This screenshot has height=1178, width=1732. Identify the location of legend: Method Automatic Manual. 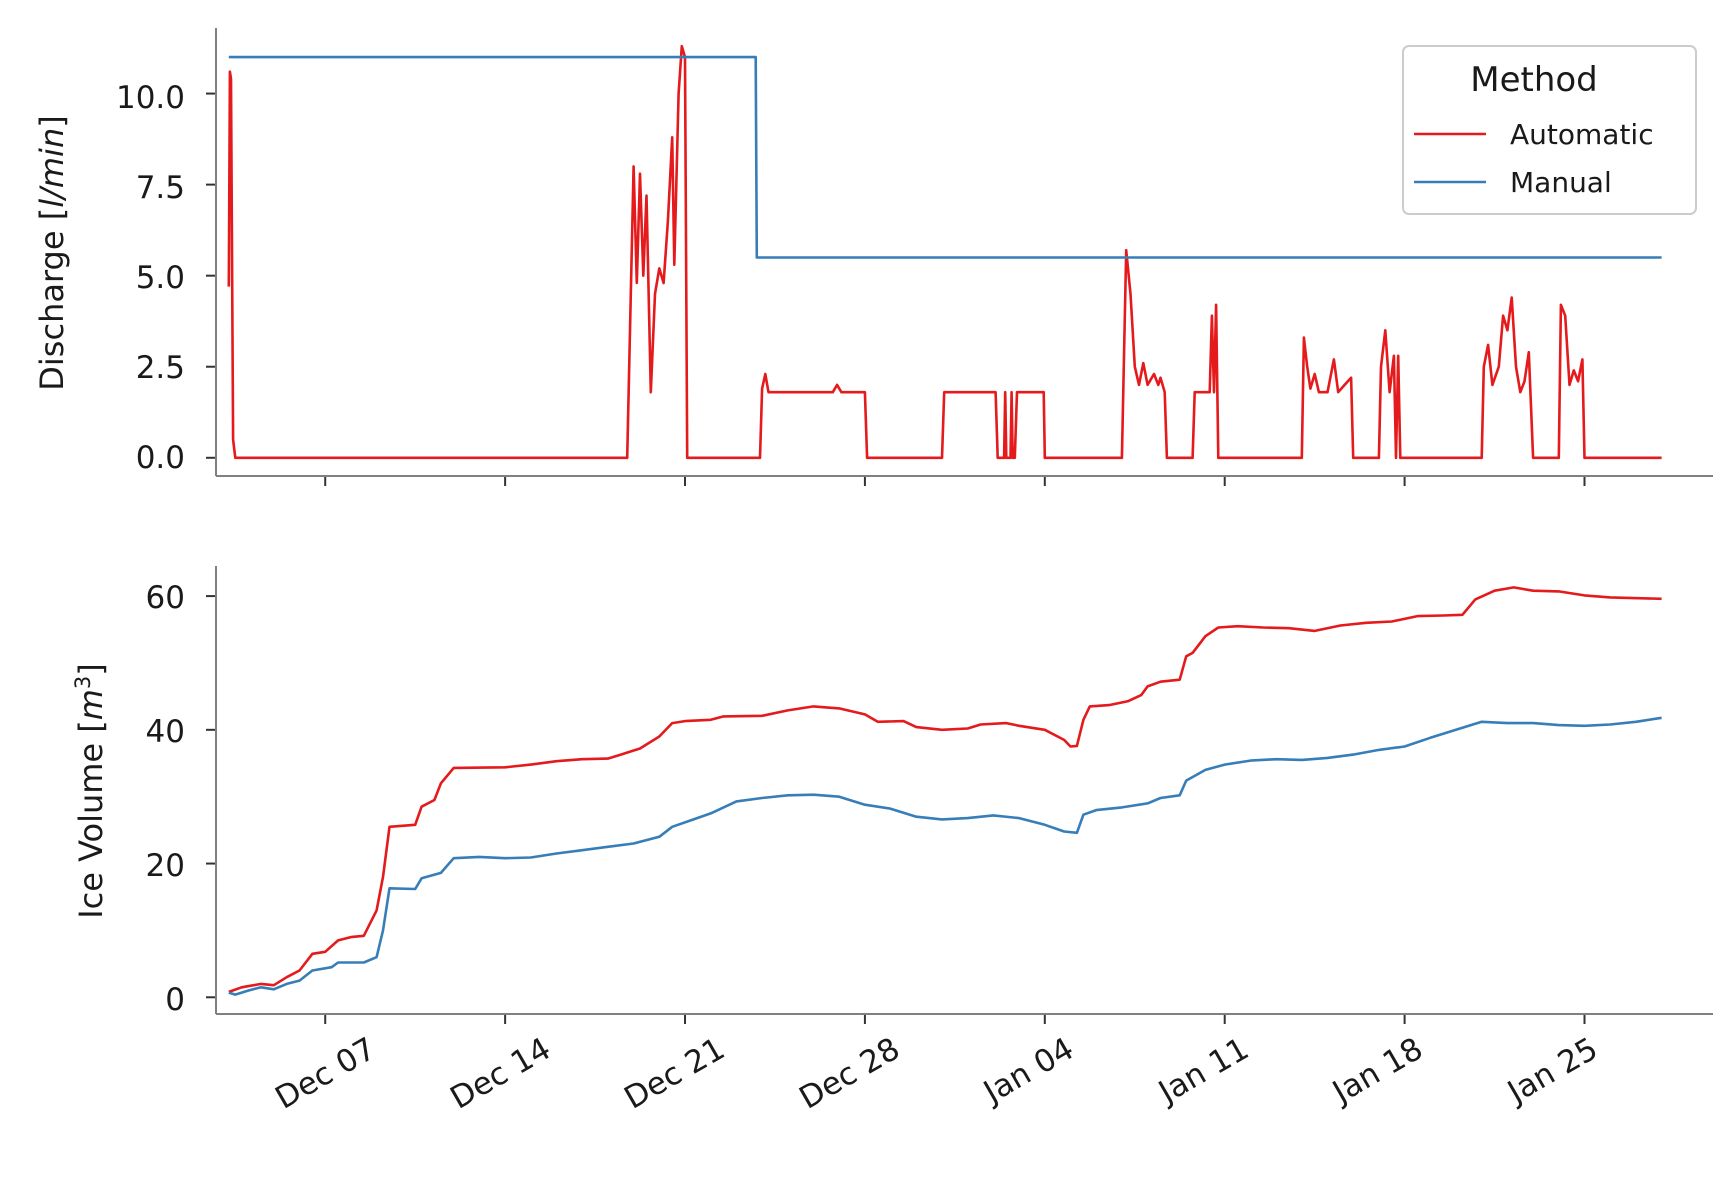
(1549, 130).